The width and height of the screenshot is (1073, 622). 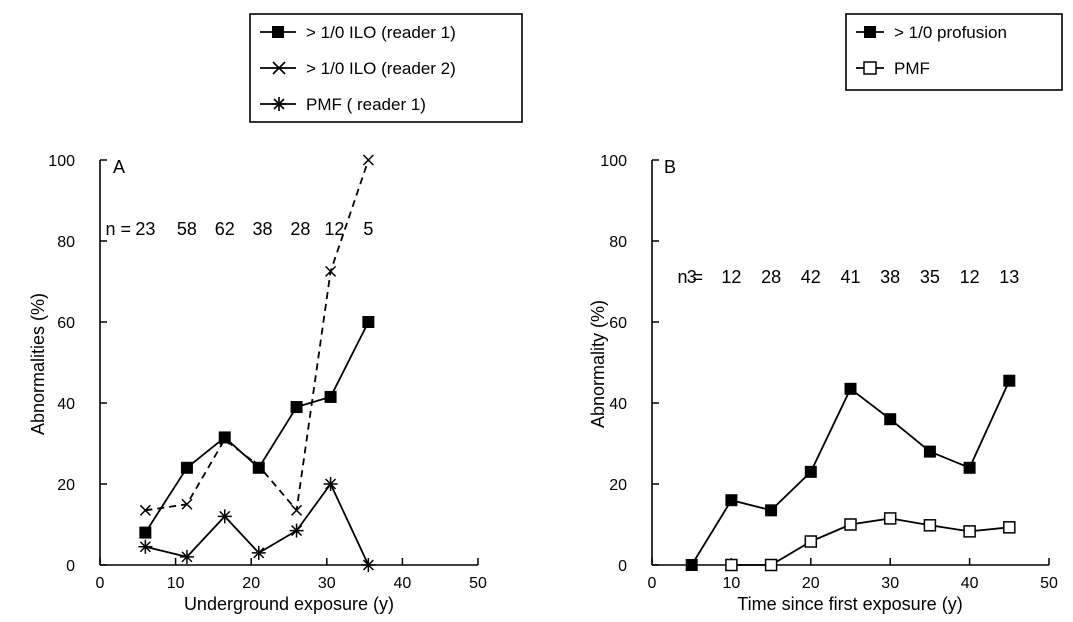 I want to click on panel-b-x-tick-label: 0, so click(x=652, y=583).